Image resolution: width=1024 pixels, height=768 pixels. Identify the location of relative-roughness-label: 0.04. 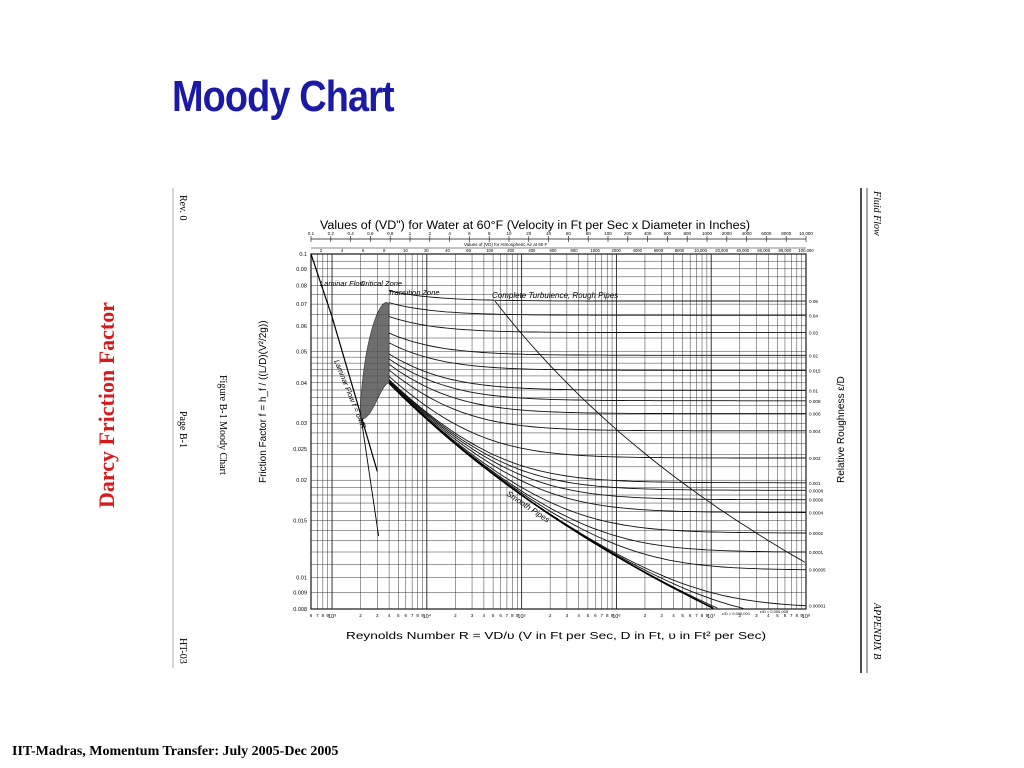
(813, 315).